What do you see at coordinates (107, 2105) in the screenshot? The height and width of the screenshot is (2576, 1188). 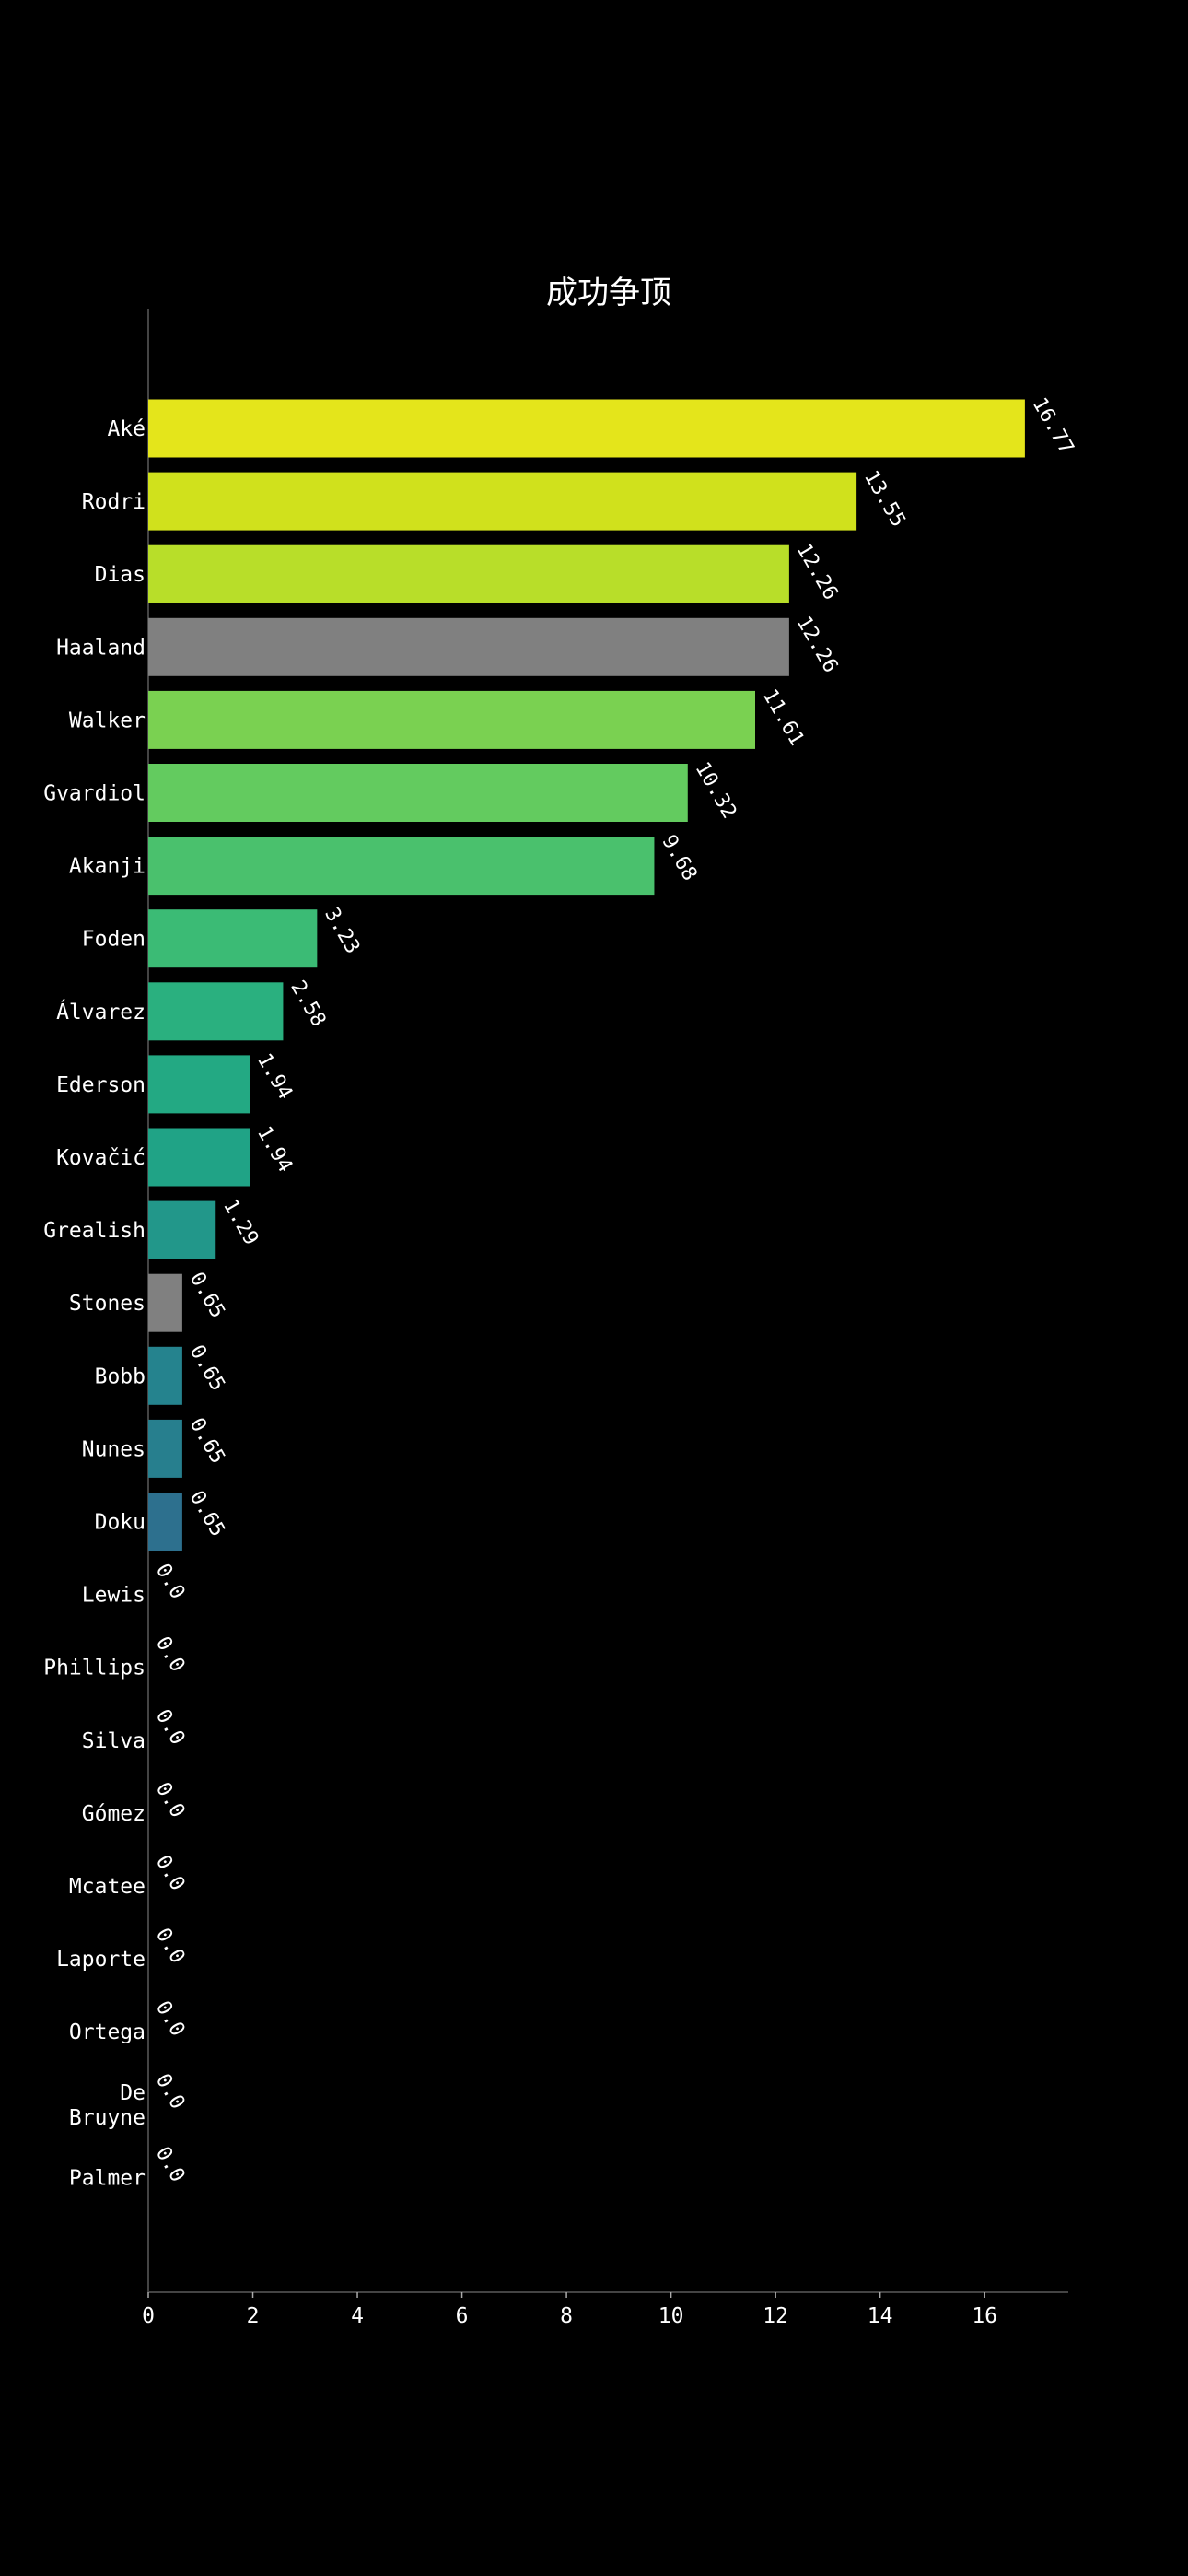 I see `category-label: De Bruyne` at bounding box center [107, 2105].